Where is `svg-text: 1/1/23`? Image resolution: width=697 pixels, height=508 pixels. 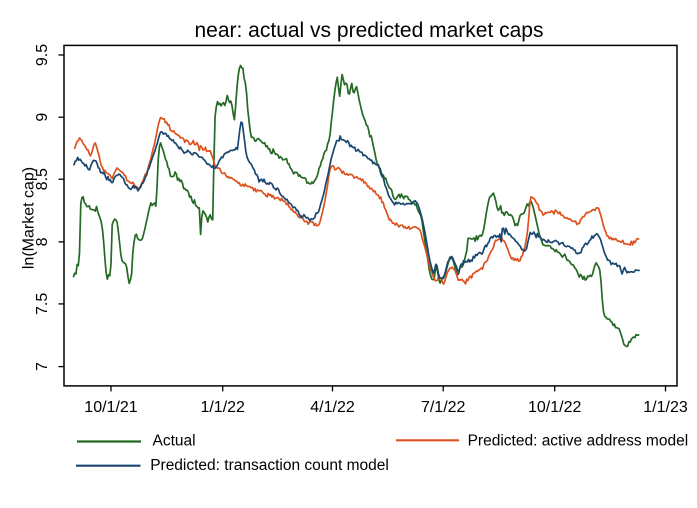 svg-text: 1/1/23 is located at coordinates (665, 407).